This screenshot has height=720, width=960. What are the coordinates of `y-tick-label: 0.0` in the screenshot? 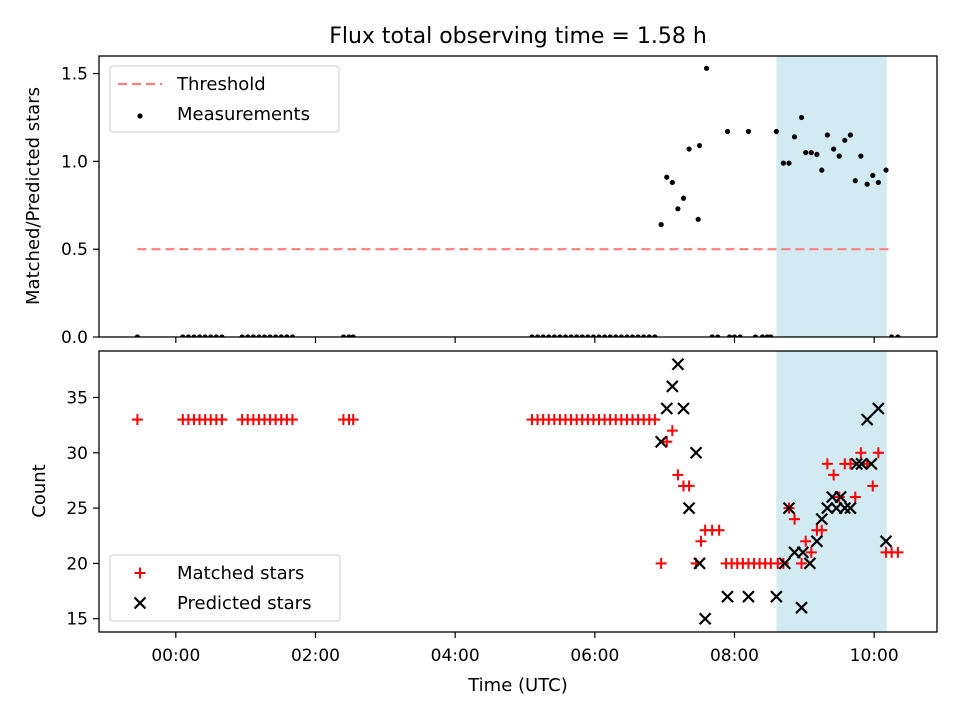 It's located at (74, 338).